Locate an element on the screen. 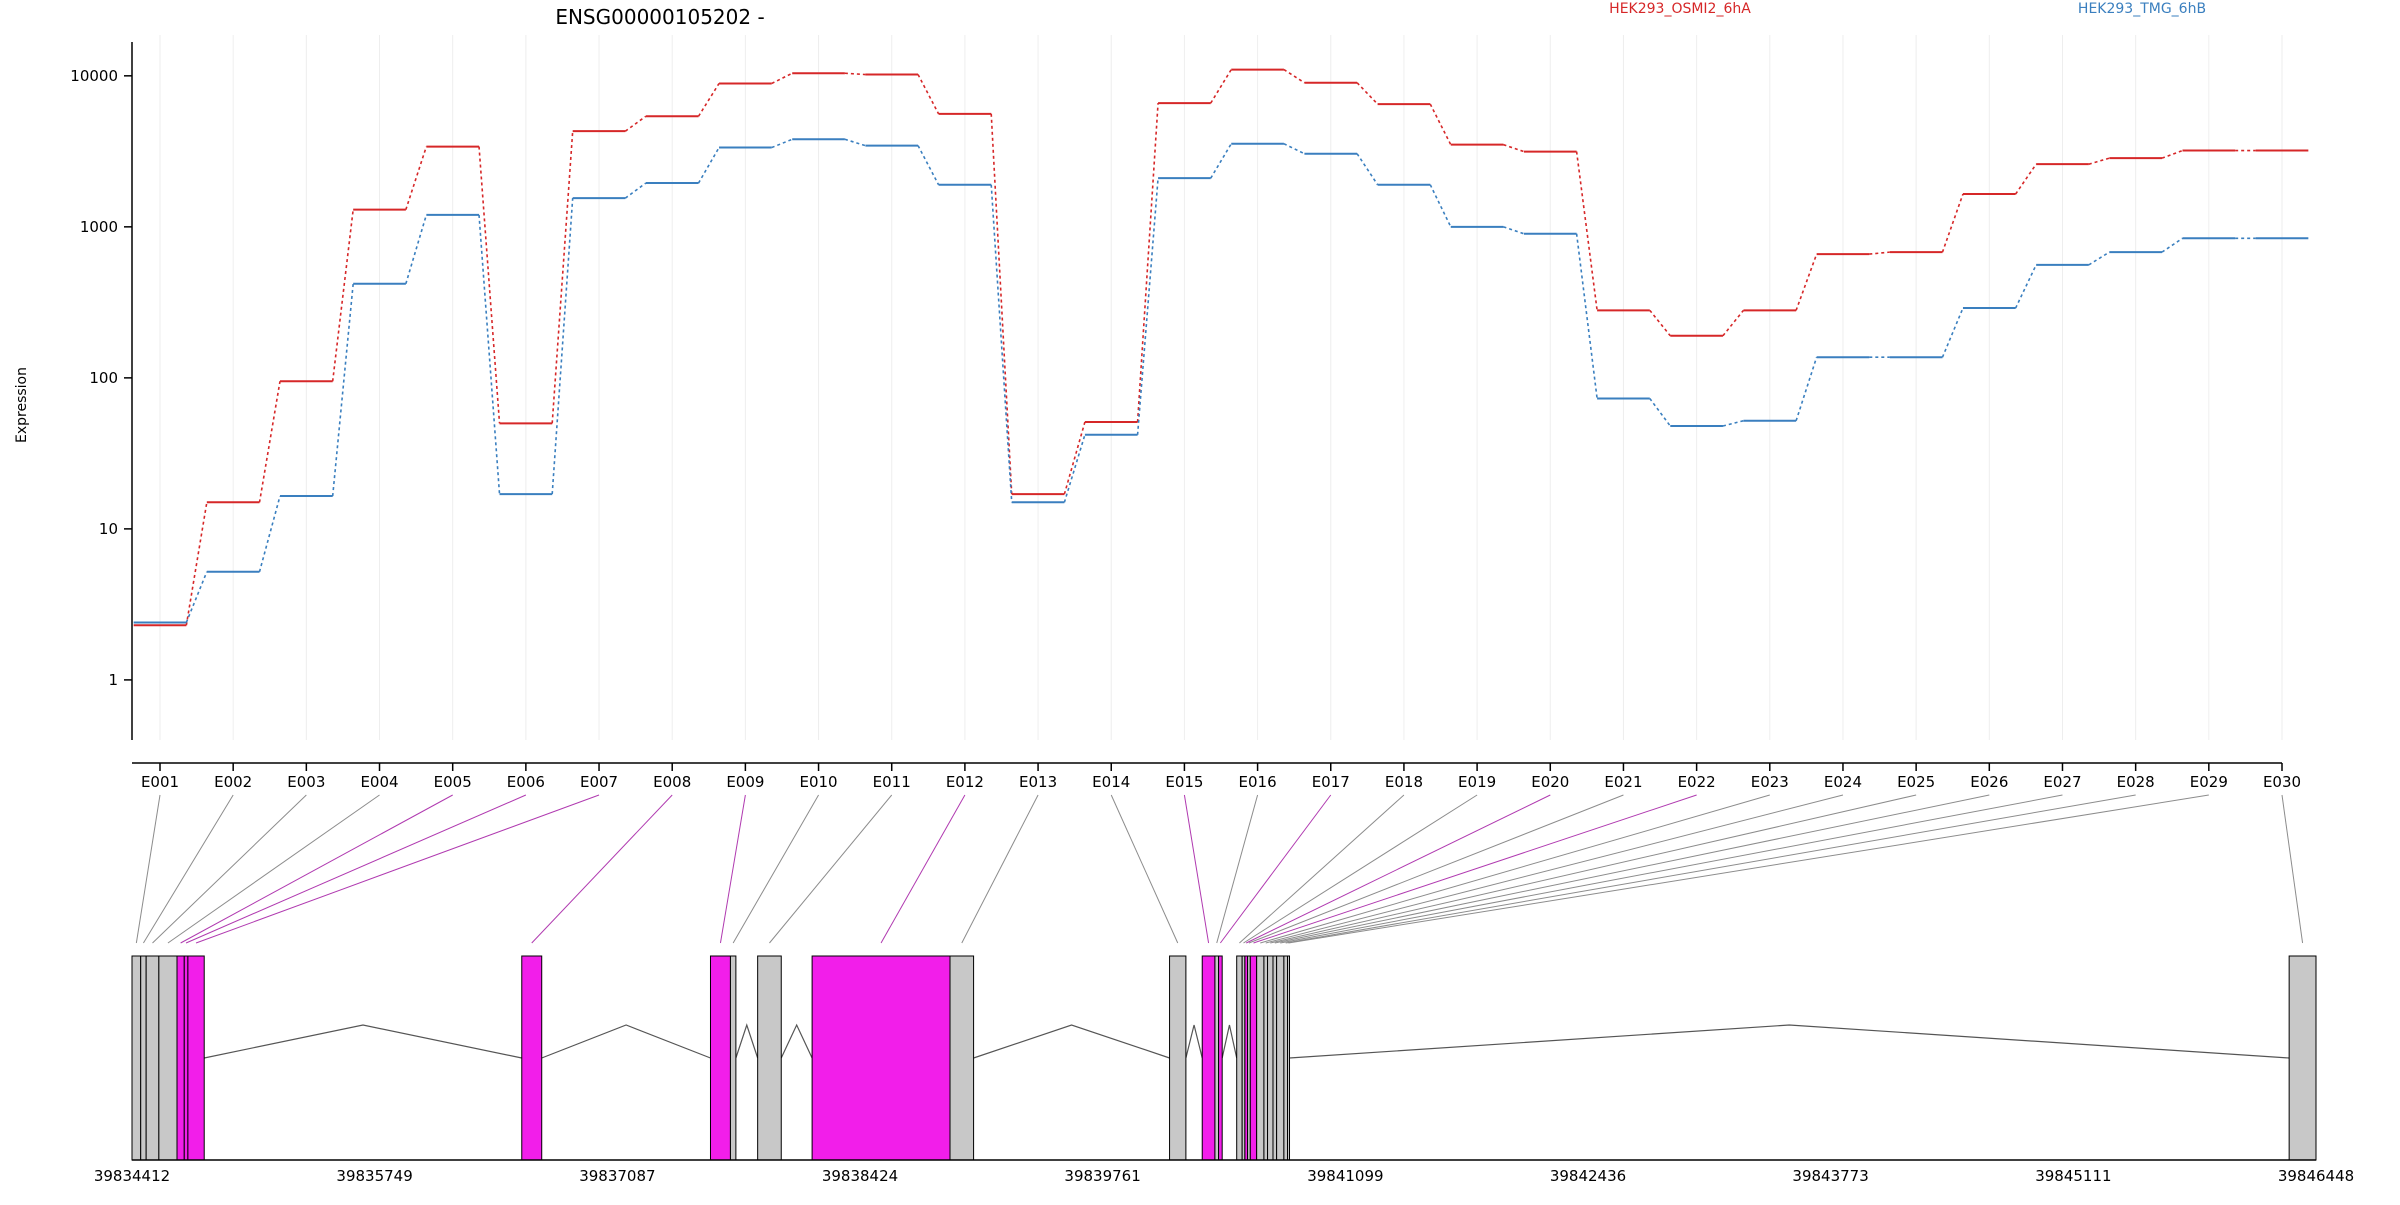  x-tick-label-E029: E029 is located at coordinates (2209, 782).